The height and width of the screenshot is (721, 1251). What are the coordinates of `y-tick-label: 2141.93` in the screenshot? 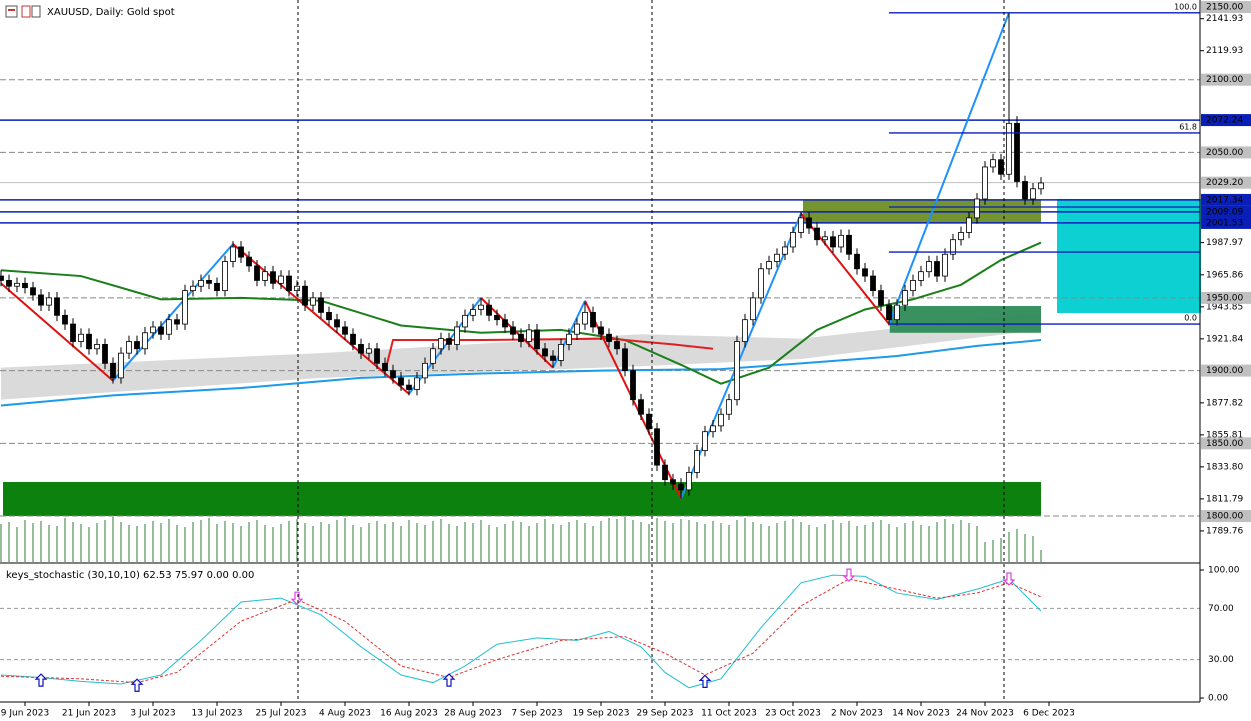 It's located at (1224, 19).